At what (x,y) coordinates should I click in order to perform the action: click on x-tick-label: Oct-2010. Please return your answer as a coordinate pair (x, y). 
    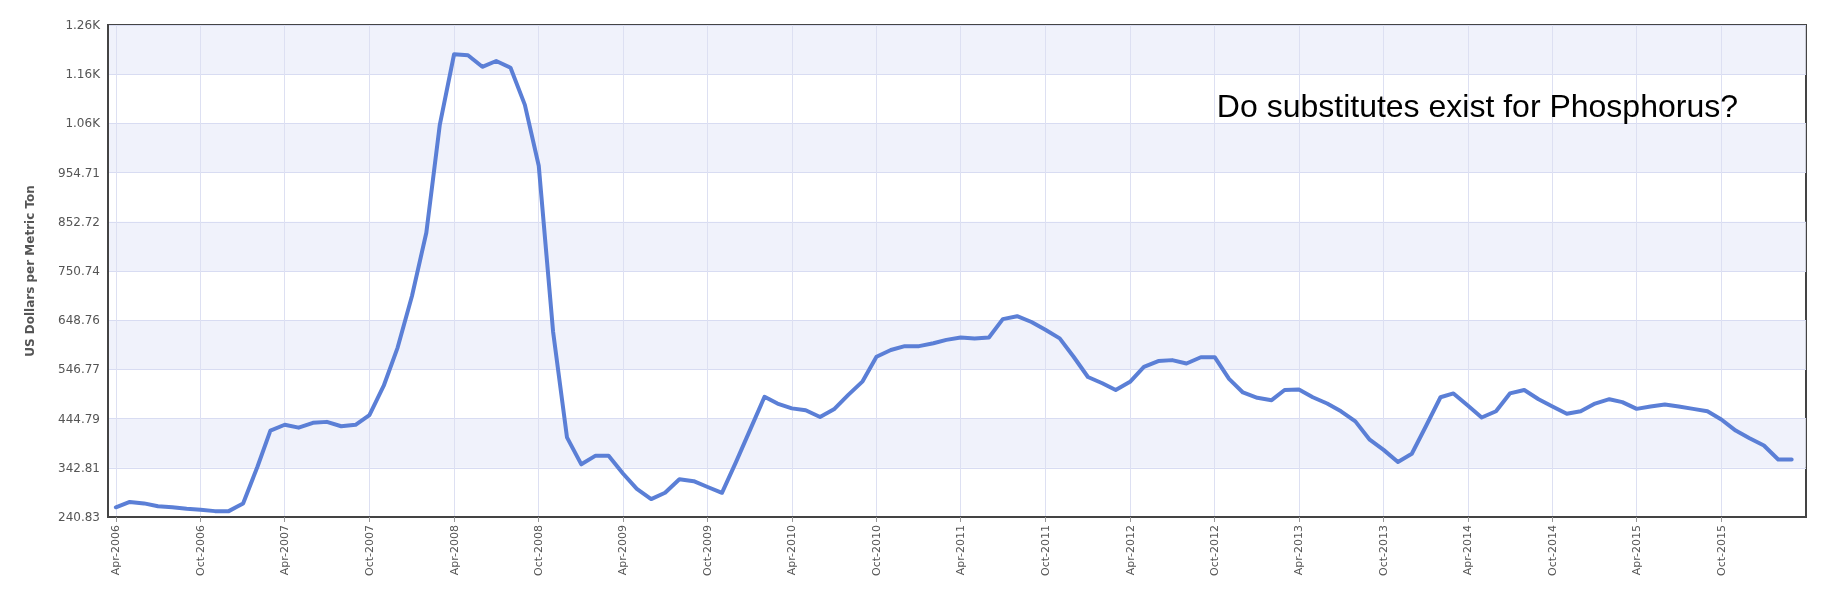
    Looking at the image, I should click on (876, 550).